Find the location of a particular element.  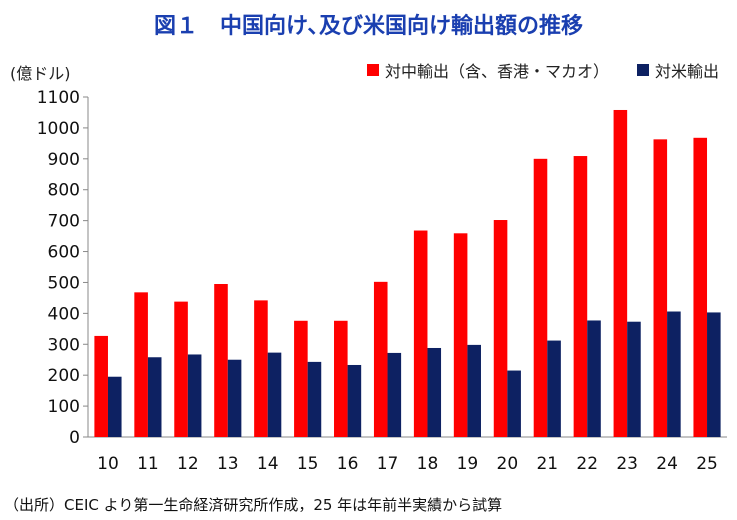

x-tick-label: 17 is located at coordinates (388, 464).